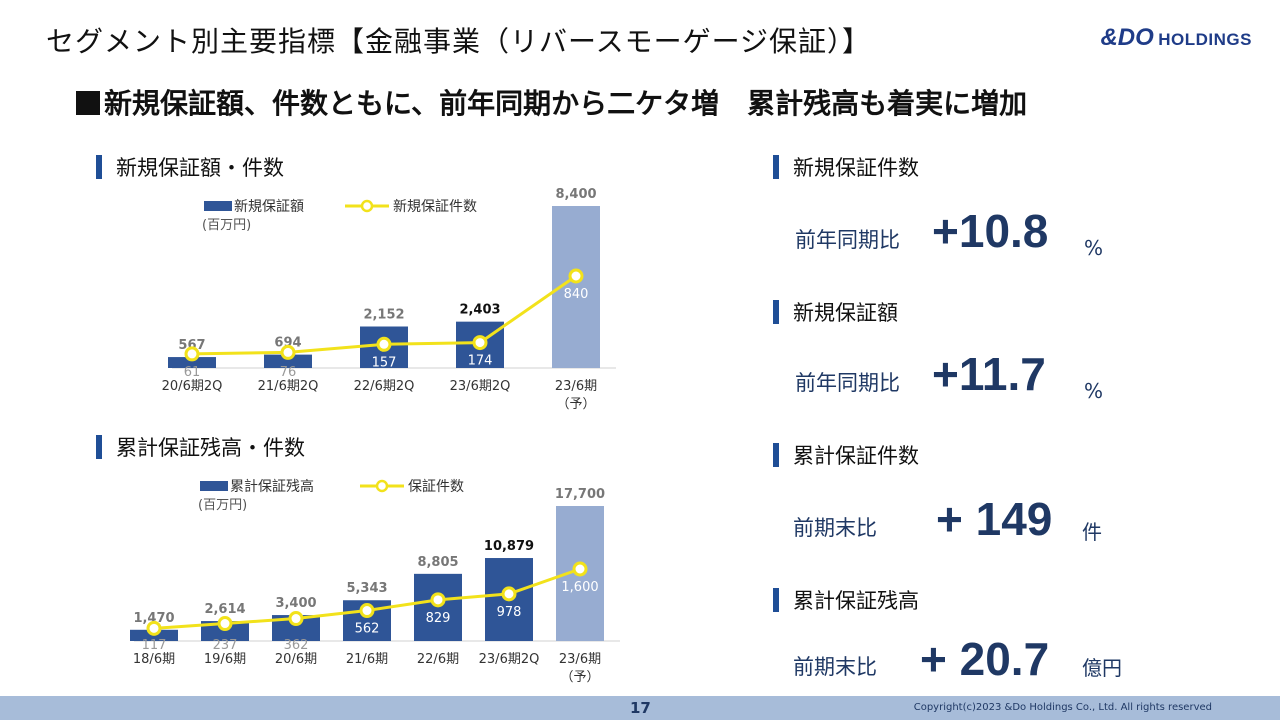 Image resolution: width=1280 pixels, height=720 pixels. I want to click on line-value-label: 157, so click(384, 362).